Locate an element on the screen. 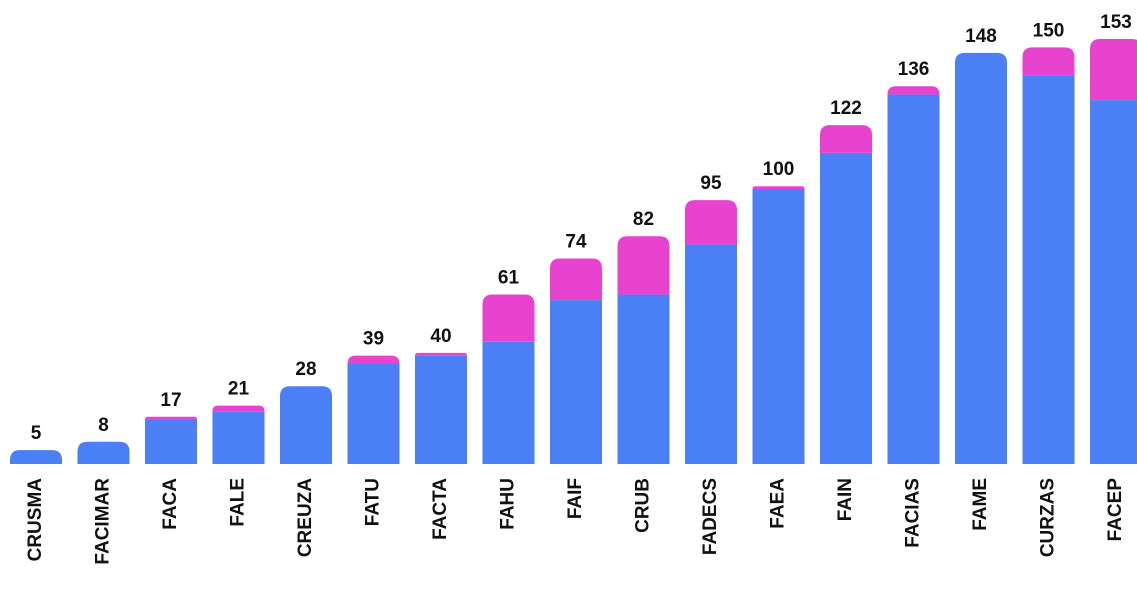 This screenshot has height=598, width=1137. total-label: 28 is located at coordinates (305, 369).